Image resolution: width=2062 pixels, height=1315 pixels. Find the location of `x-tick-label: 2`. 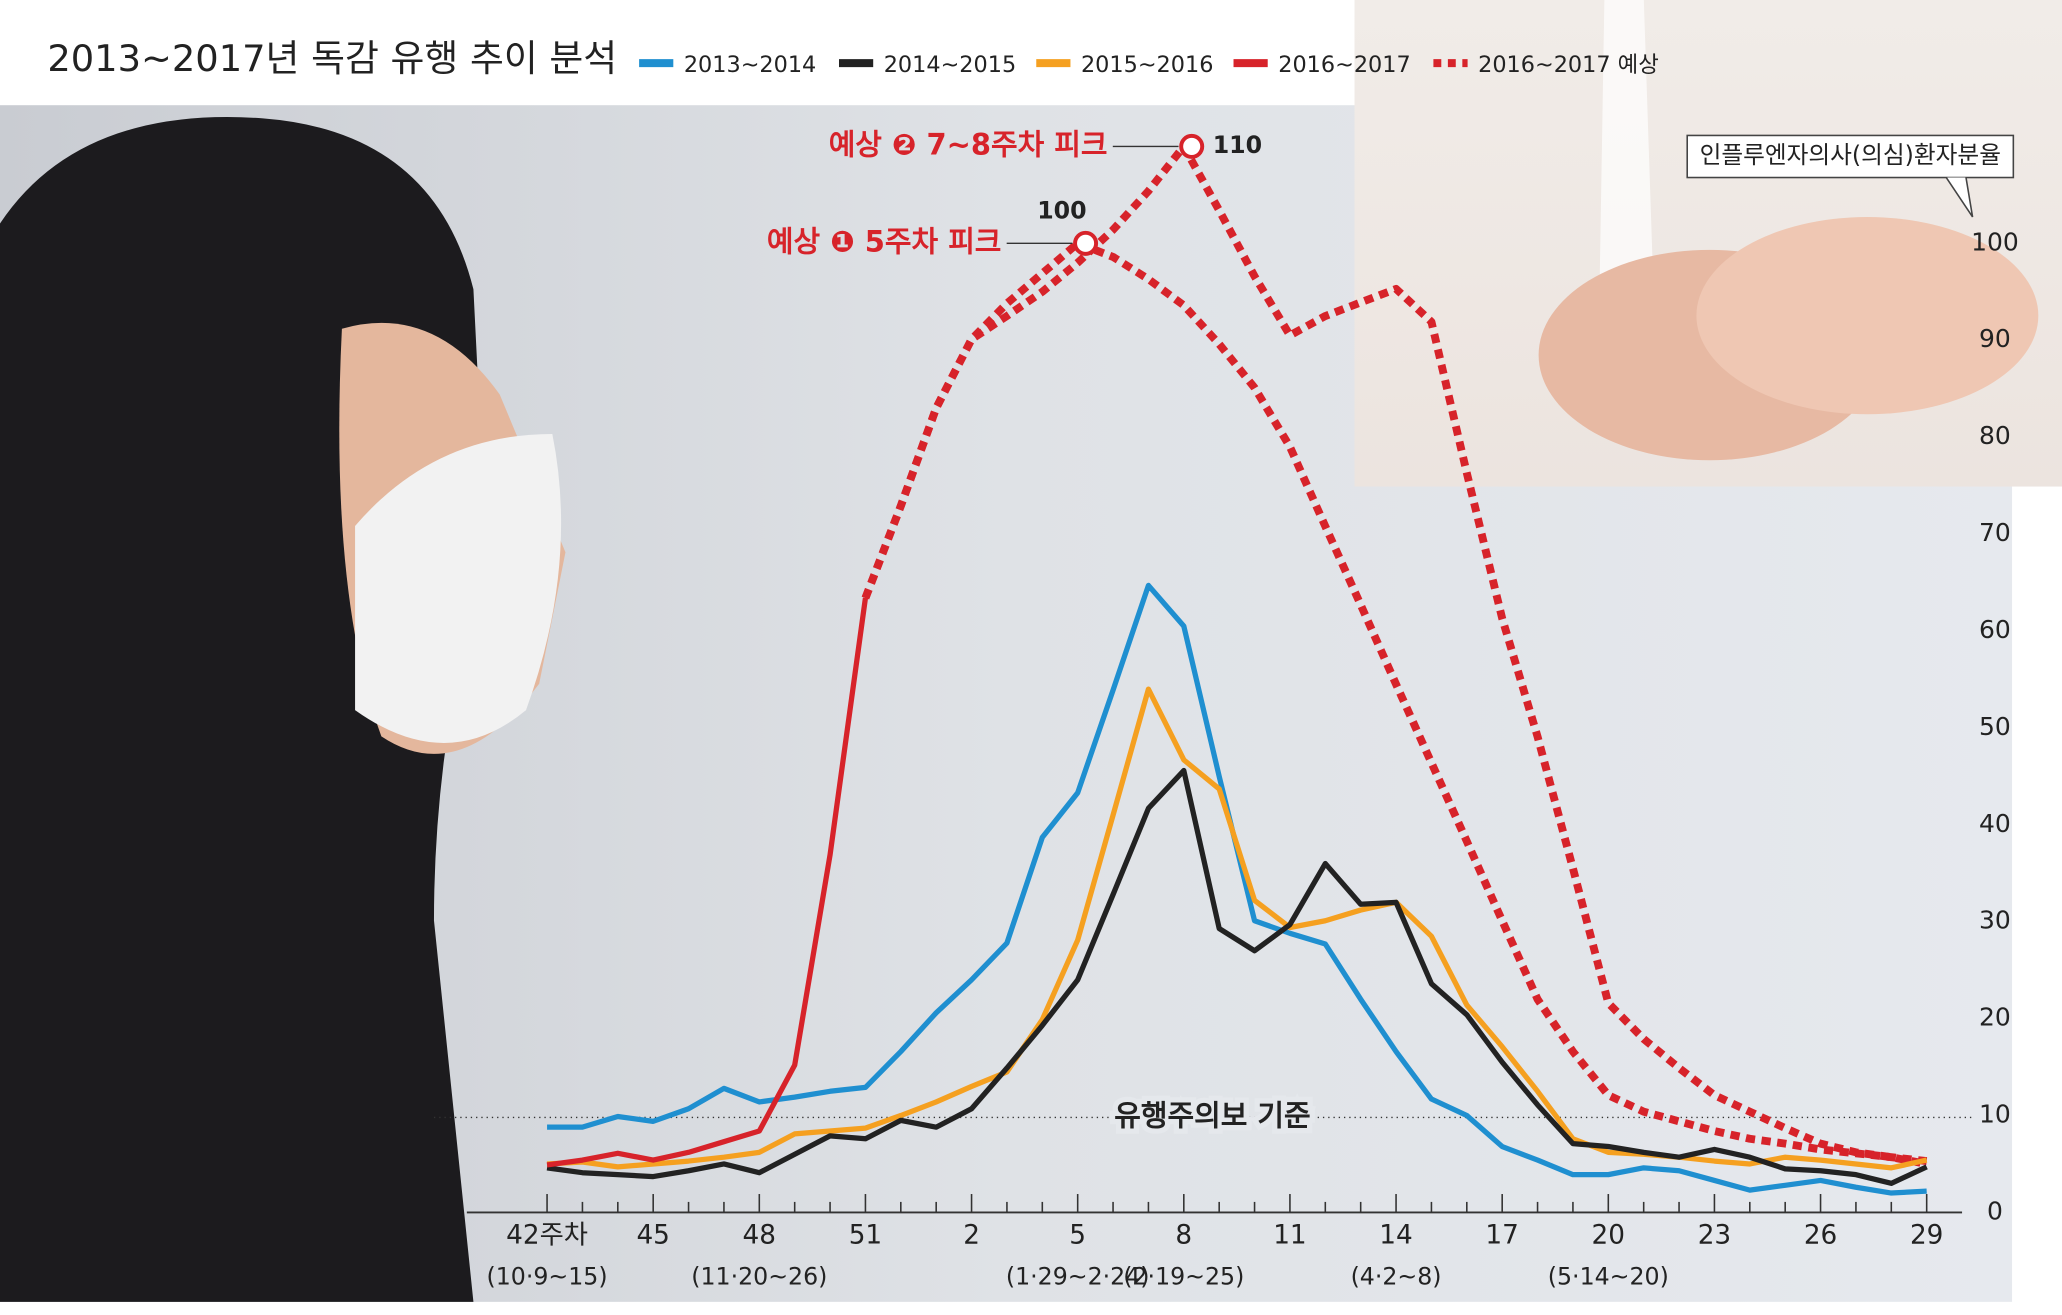

x-tick-label: 2 is located at coordinates (971, 1236).